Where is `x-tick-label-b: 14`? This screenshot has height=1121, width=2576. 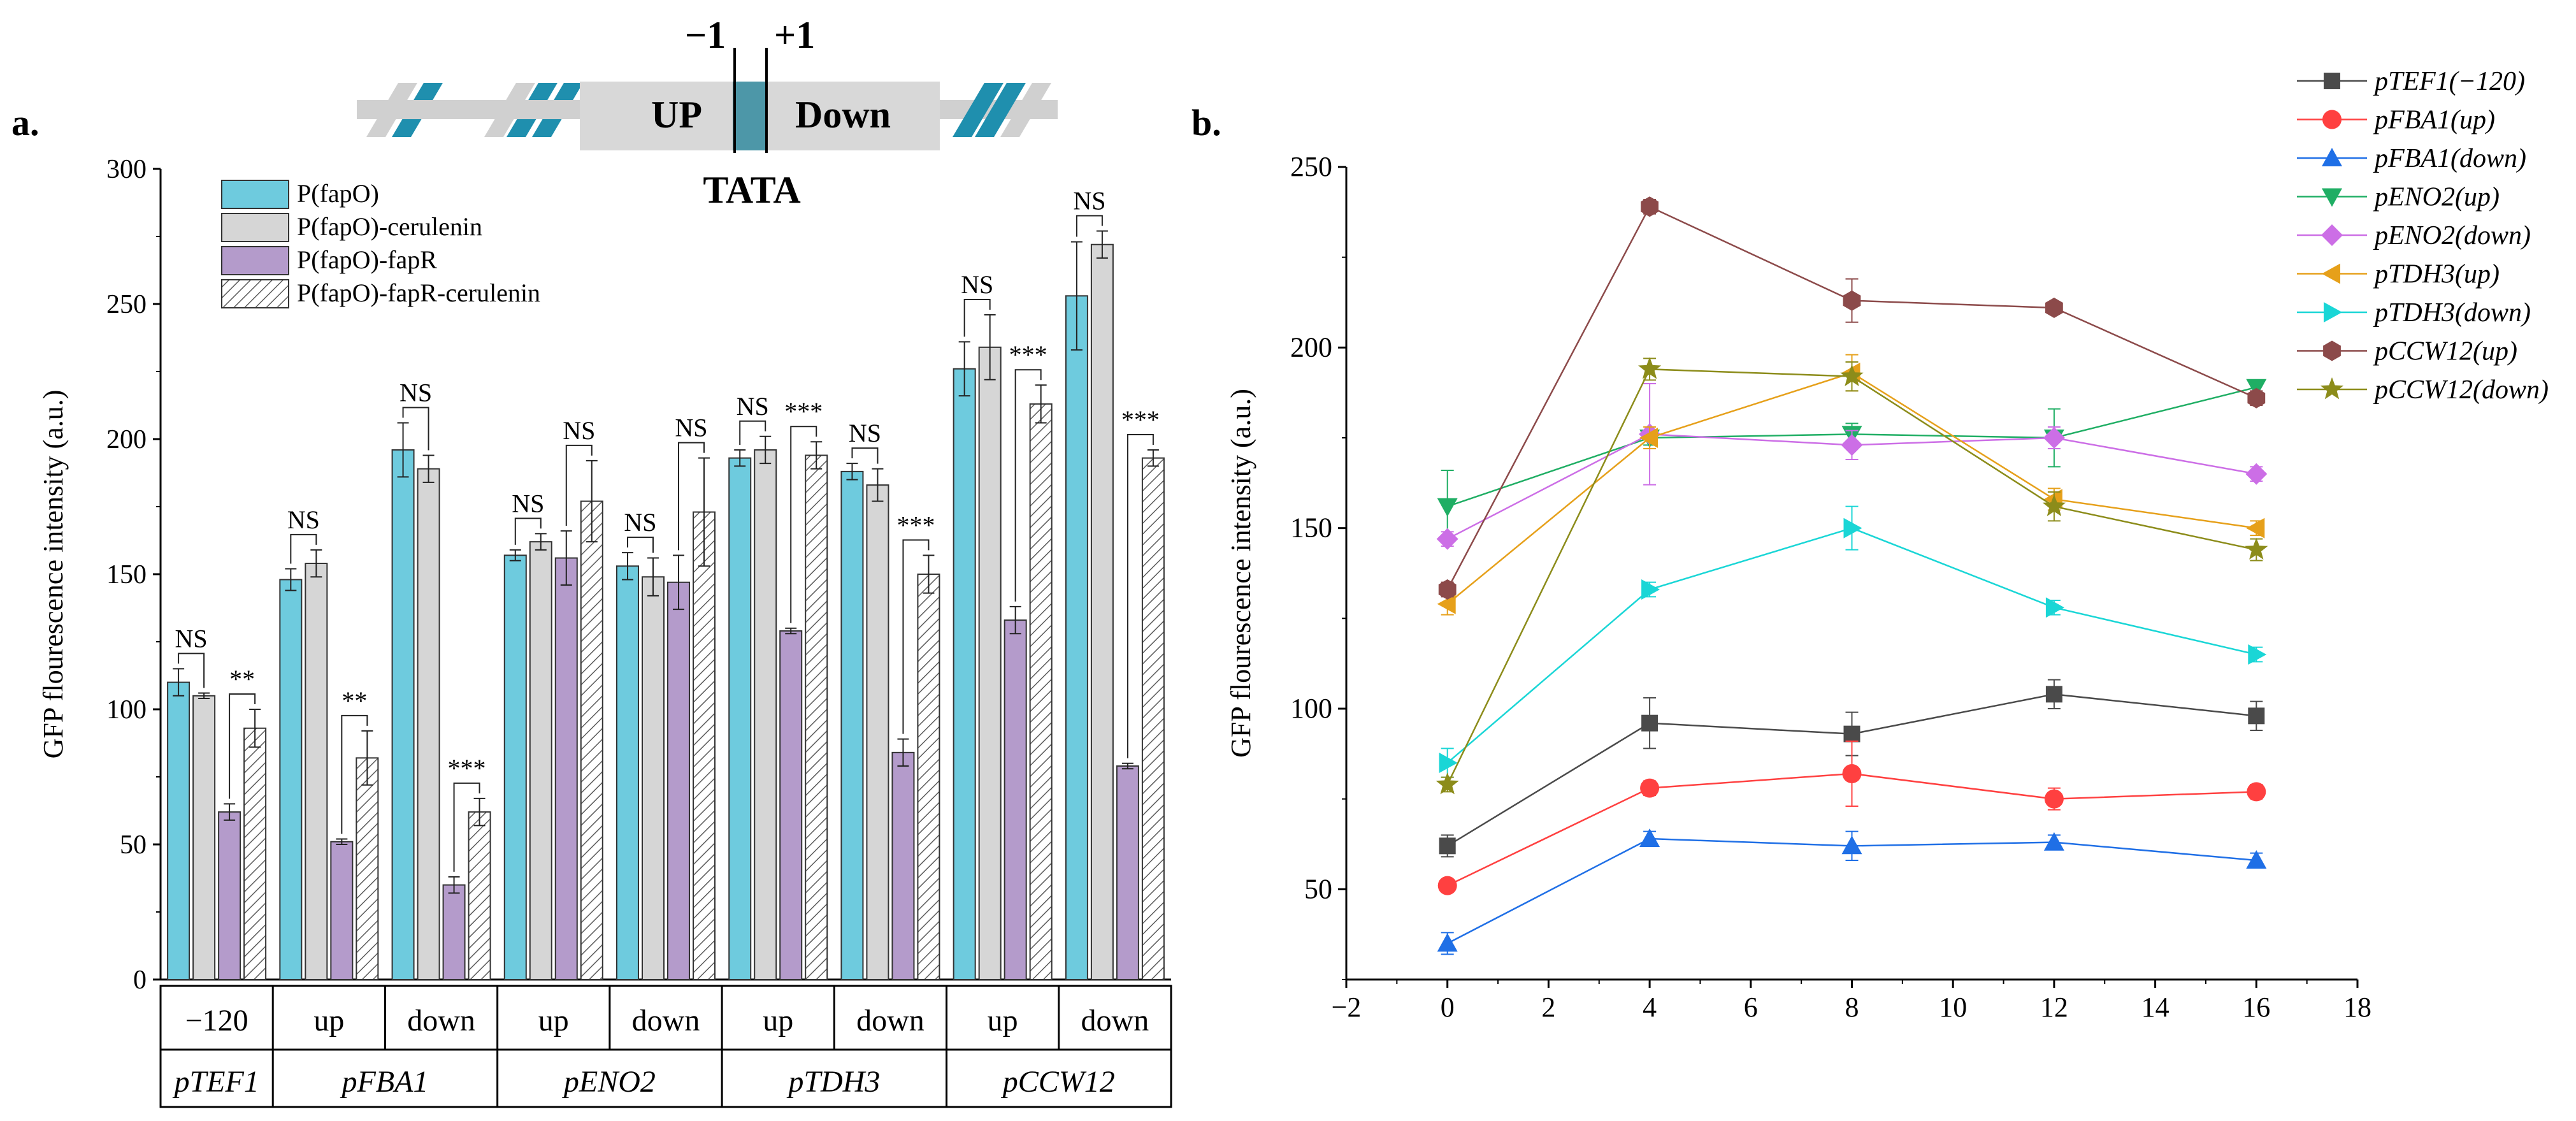 x-tick-label-b: 14 is located at coordinates (2155, 1008).